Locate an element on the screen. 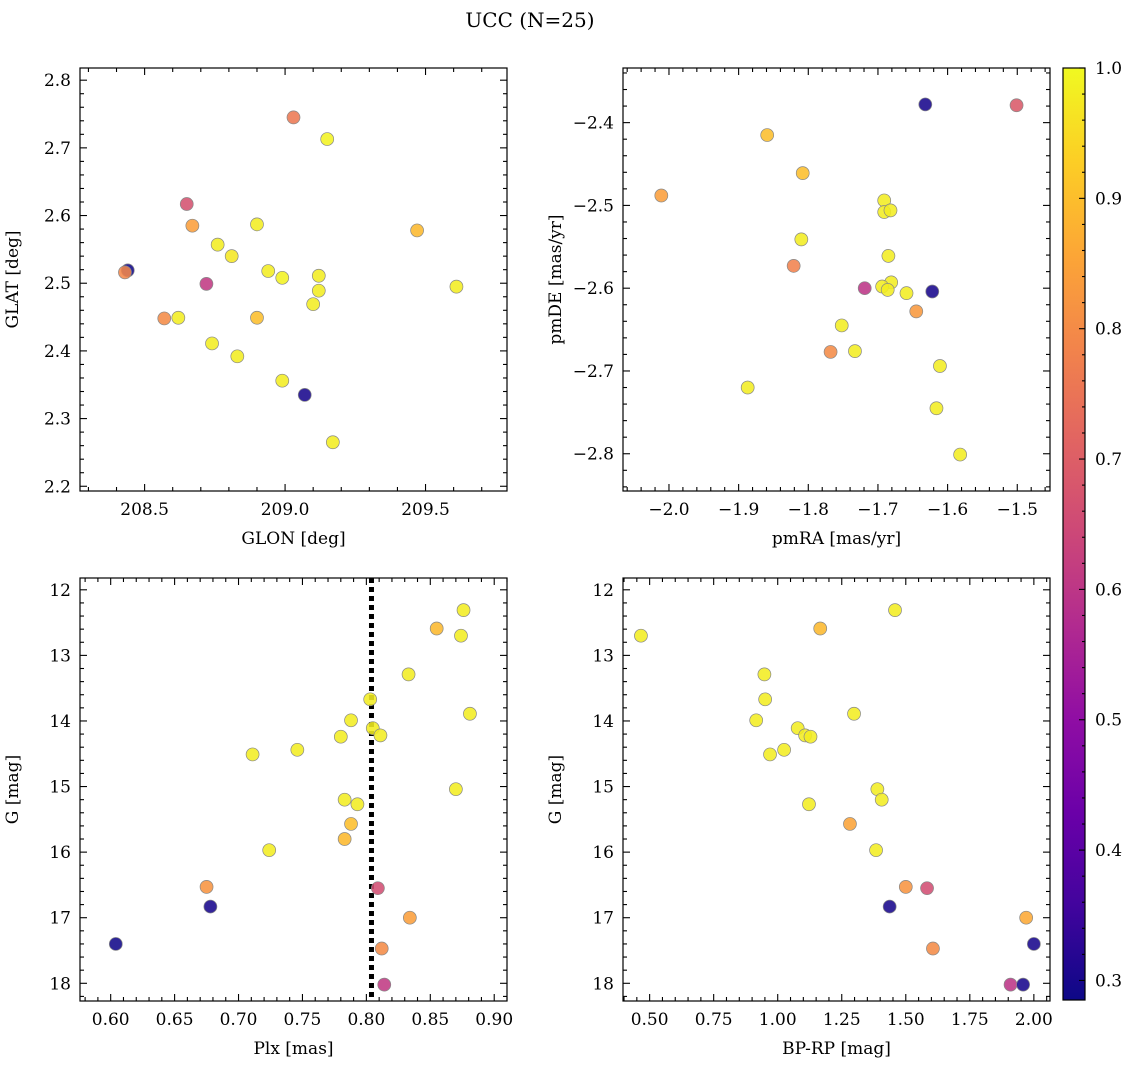  x-tick-label: 1.75 is located at coordinates (970, 1020).